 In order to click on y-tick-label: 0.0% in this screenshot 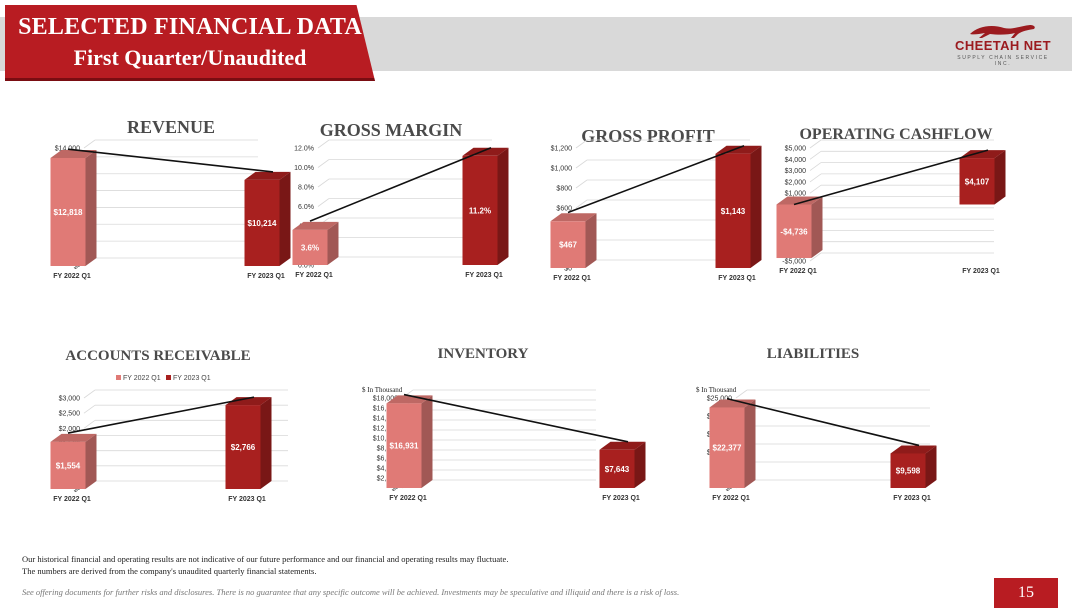, I will do `click(306, 266)`.